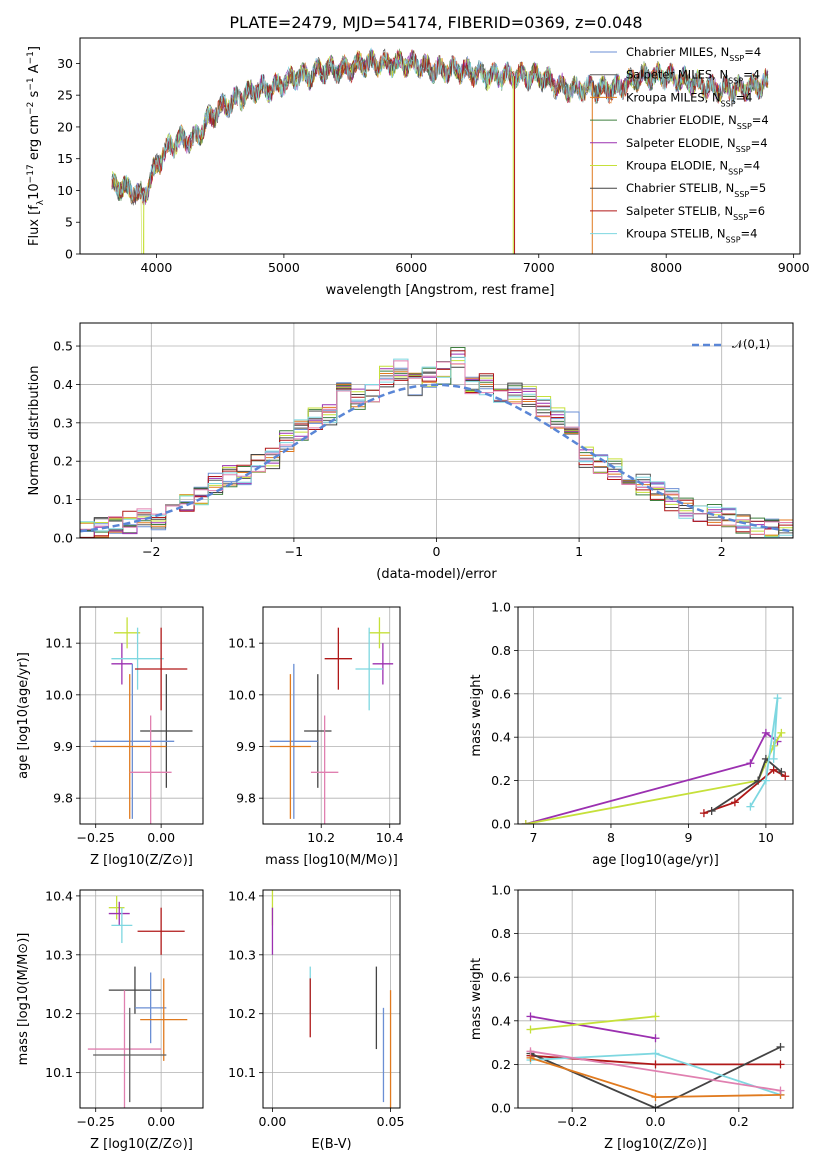 The width and height of the screenshot is (819, 1170). Describe the element at coordinates (242, 895) in the screenshot. I see `y-tick-label: 10.4` at that location.